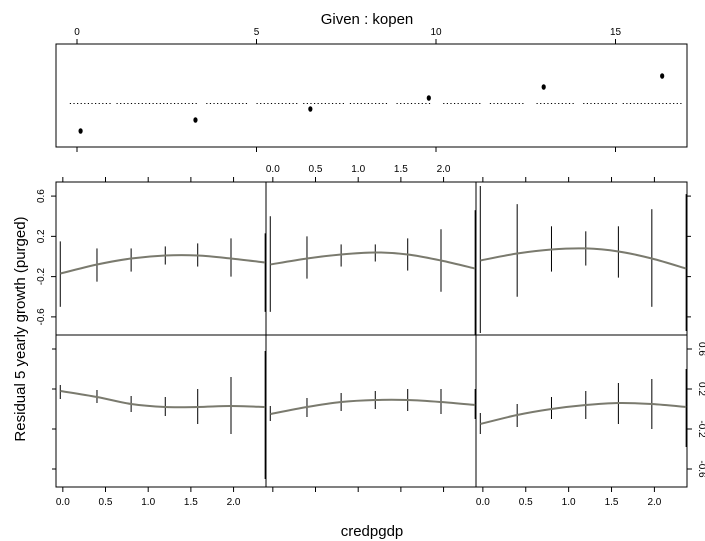 The width and height of the screenshot is (705, 541). What do you see at coordinates (77, 32) in the screenshot?
I see `given-tick-label: 0` at bounding box center [77, 32].